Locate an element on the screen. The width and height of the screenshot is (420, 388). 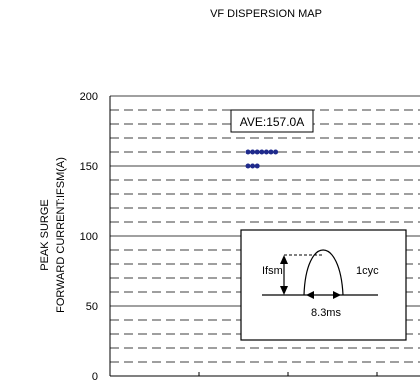
inset-half-sine is located at coordinates (323, 272).